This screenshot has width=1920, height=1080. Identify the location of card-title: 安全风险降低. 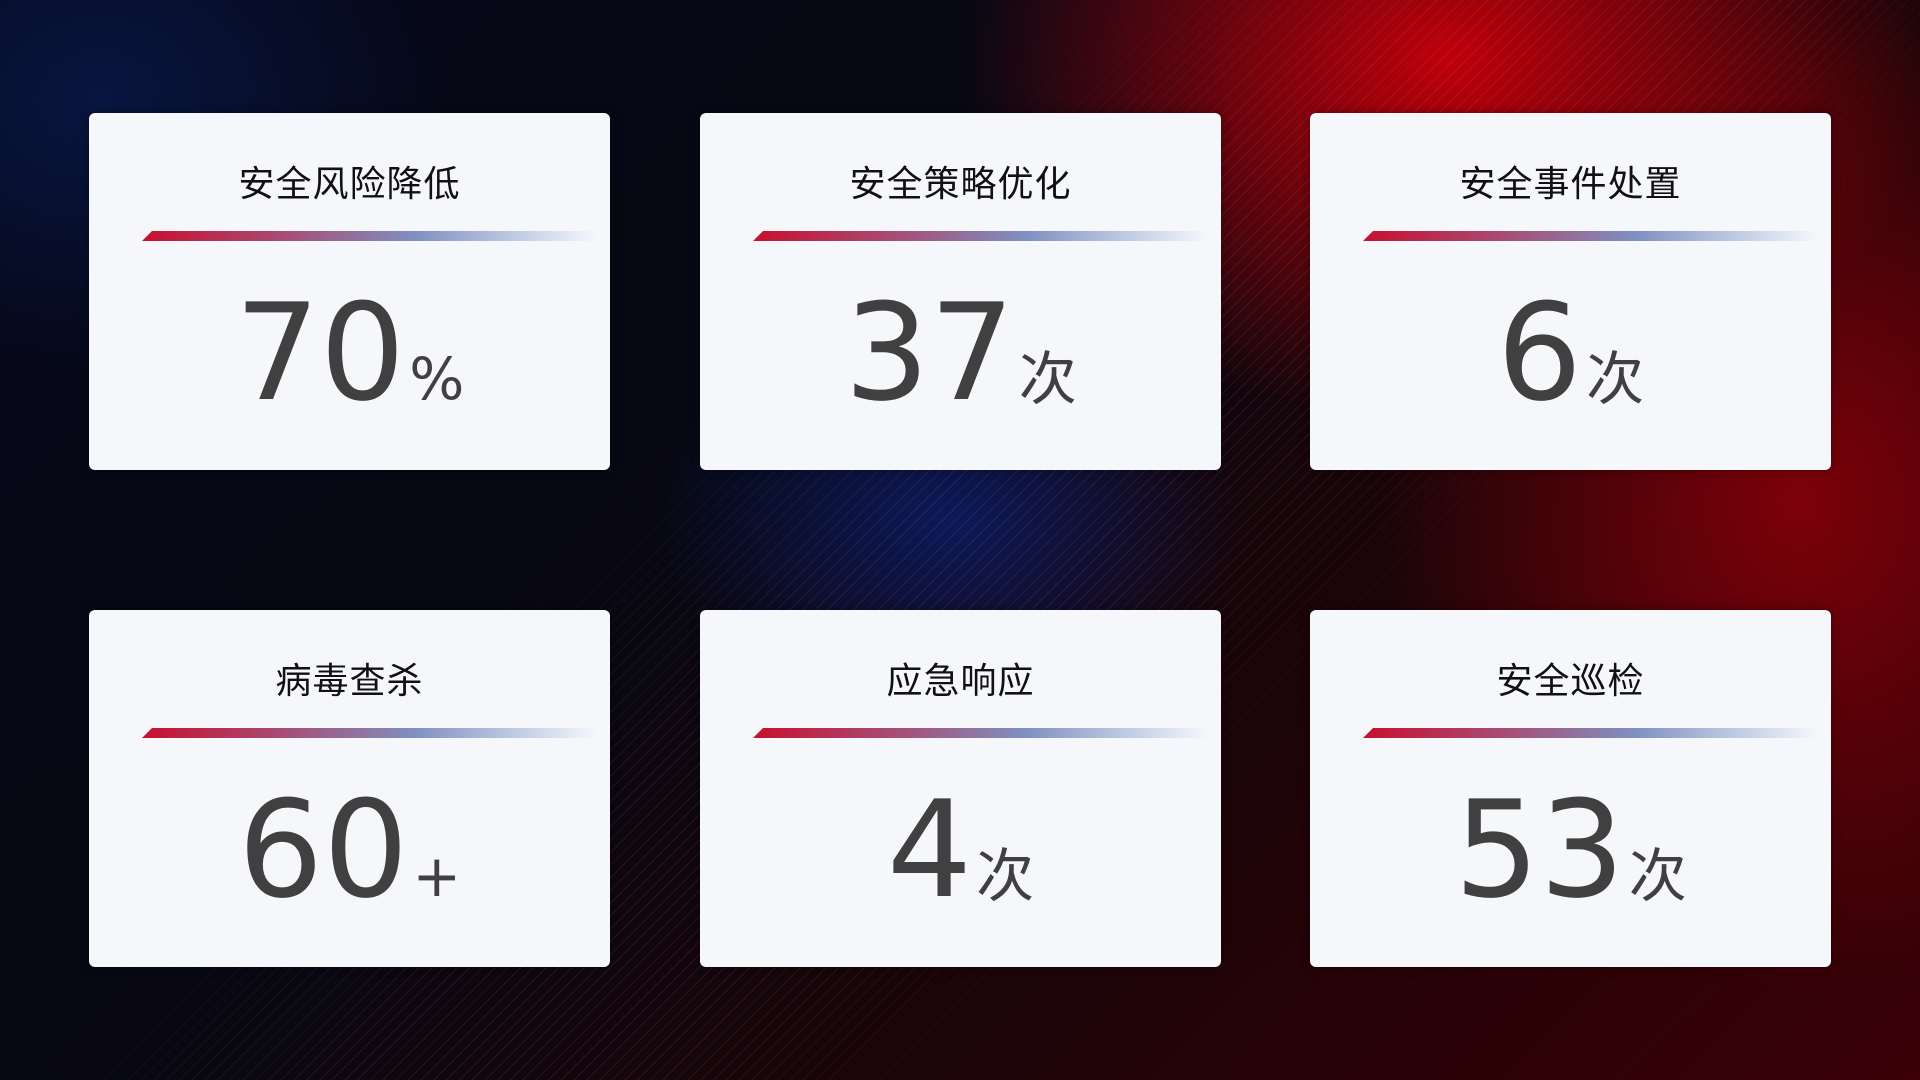
(349, 184).